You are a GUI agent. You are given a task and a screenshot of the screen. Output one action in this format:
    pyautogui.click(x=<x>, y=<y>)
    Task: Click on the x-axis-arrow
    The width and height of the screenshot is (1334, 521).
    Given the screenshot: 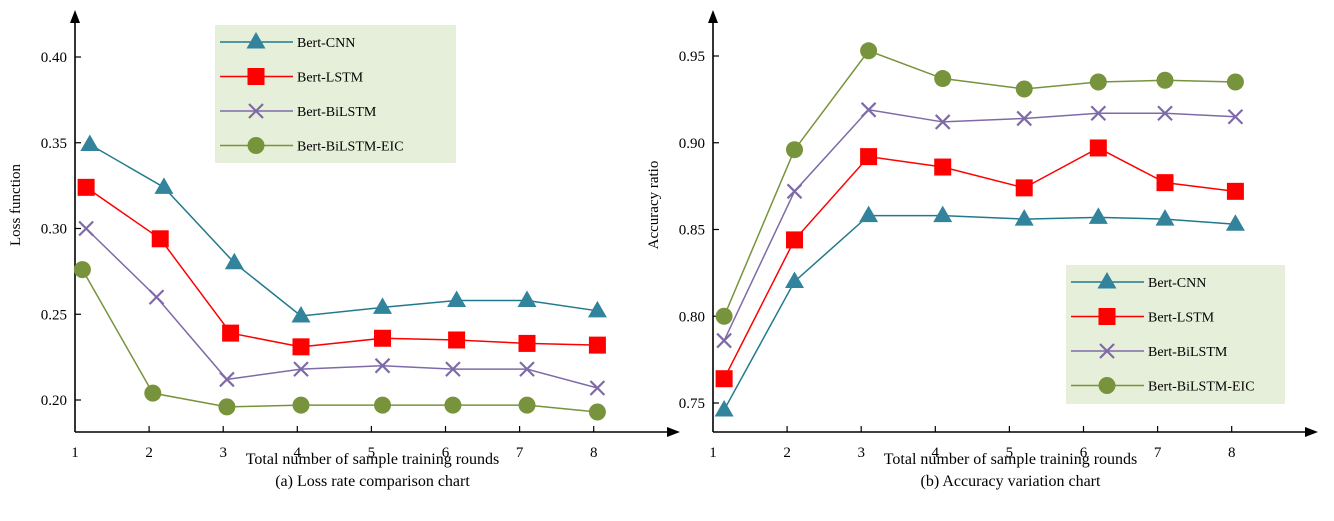 What is the action you would take?
    pyautogui.click(x=673, y=432)
    